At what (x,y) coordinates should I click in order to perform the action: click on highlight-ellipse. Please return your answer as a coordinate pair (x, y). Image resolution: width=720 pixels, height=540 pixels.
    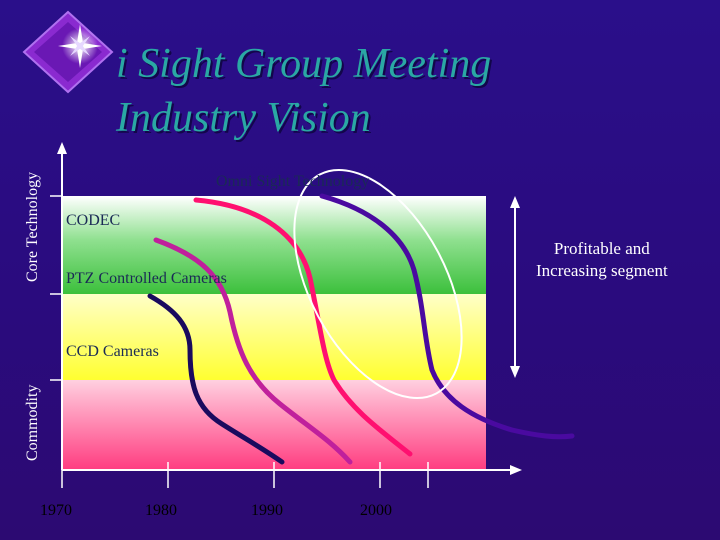
    Looking at the image, I should click on (378, 284).